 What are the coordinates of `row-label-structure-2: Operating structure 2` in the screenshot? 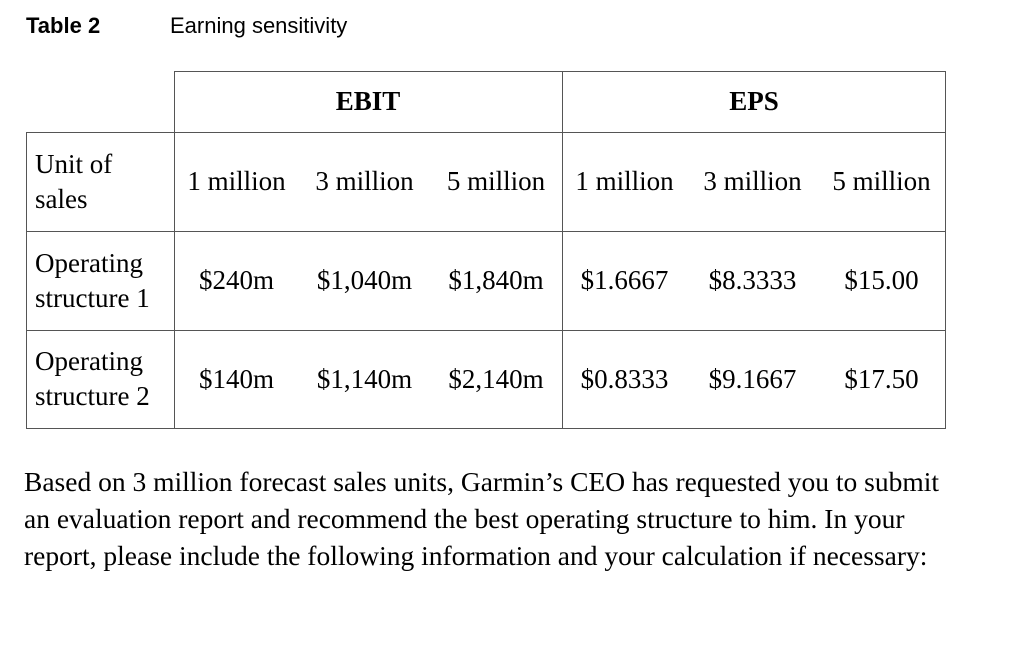 It's located at (92, 378).